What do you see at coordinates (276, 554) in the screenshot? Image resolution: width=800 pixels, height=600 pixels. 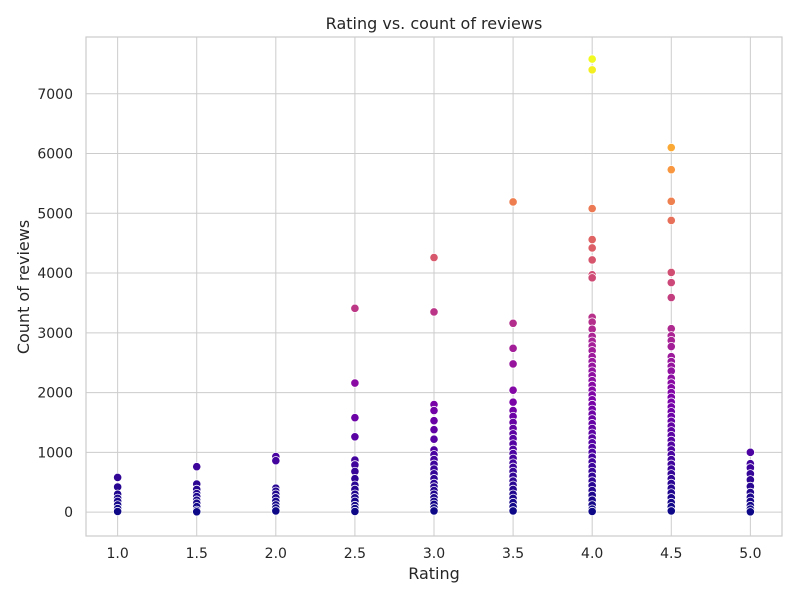 I see `x-tick-label: 2.0` at bounding box center [276, 554].